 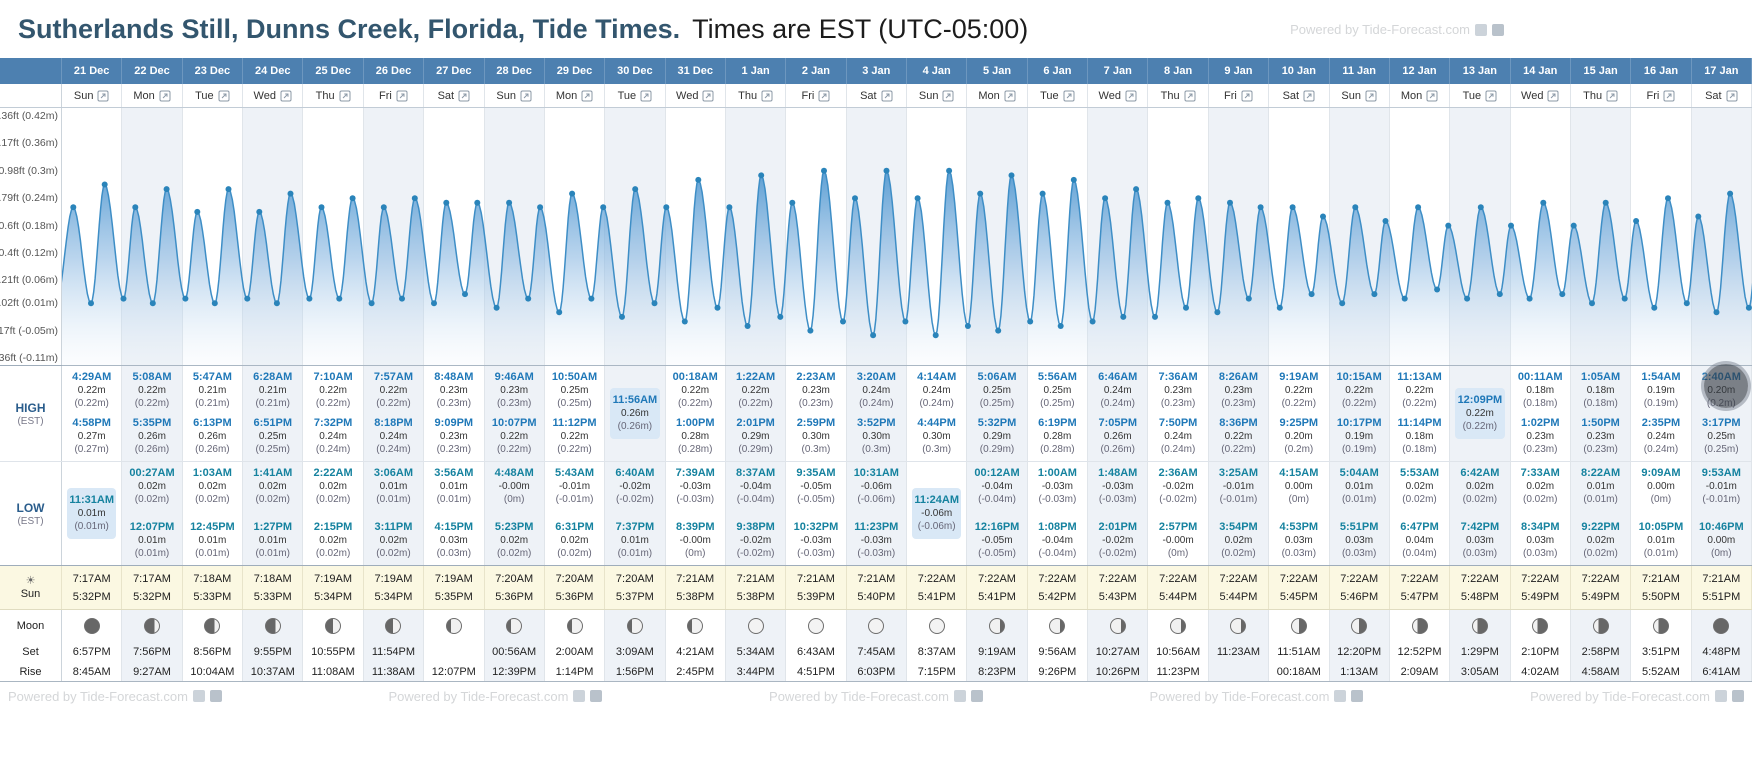 What do you see at coordinates (272, 486) in the screenshot?
I see `low-tide-event: 1:41AM 0.02m (0.02m)` at bounding box center [272, 486].